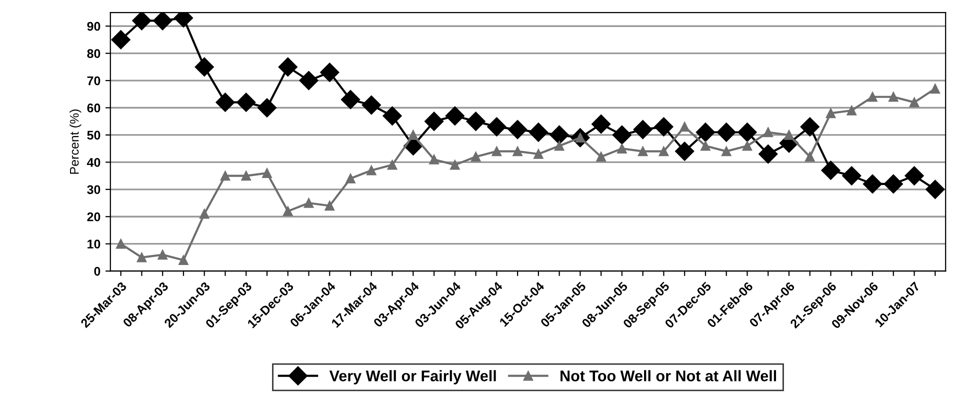  I want to click on legend-label: Very Well or Fairly Well, so click(412, 377).